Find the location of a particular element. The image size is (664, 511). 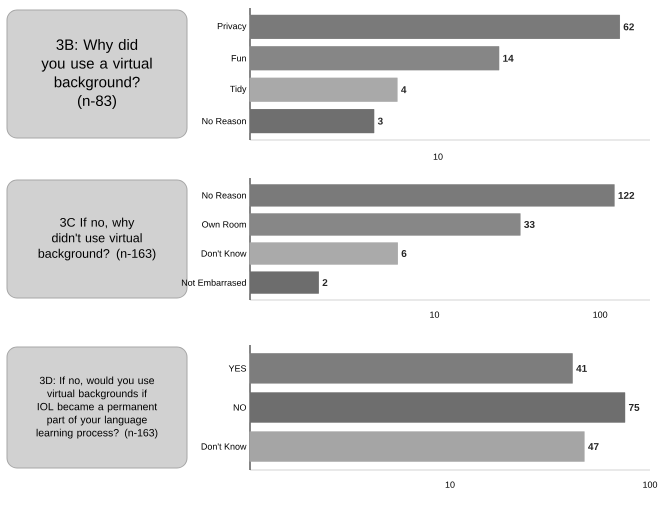

text: 10 is located at coordinates (438, 157).